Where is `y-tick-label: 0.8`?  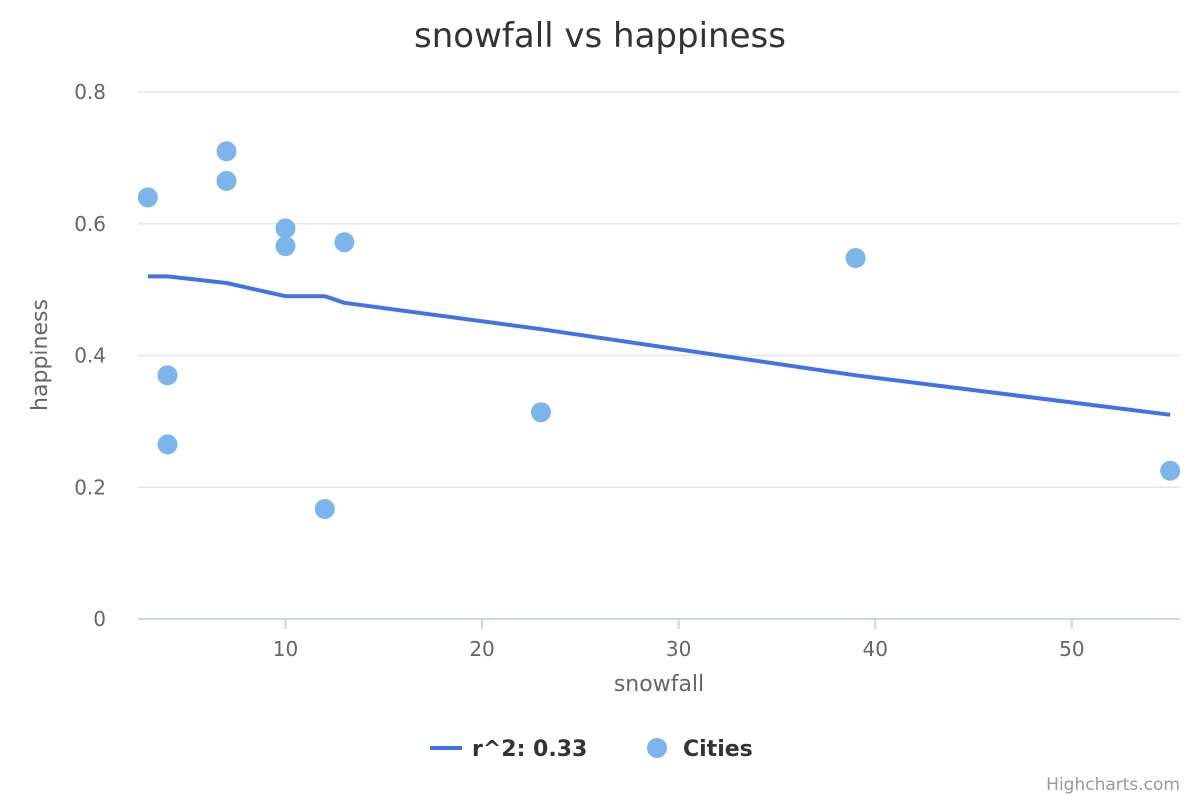
y-tick-label: 0.8 is located at coordinates (90, 92).